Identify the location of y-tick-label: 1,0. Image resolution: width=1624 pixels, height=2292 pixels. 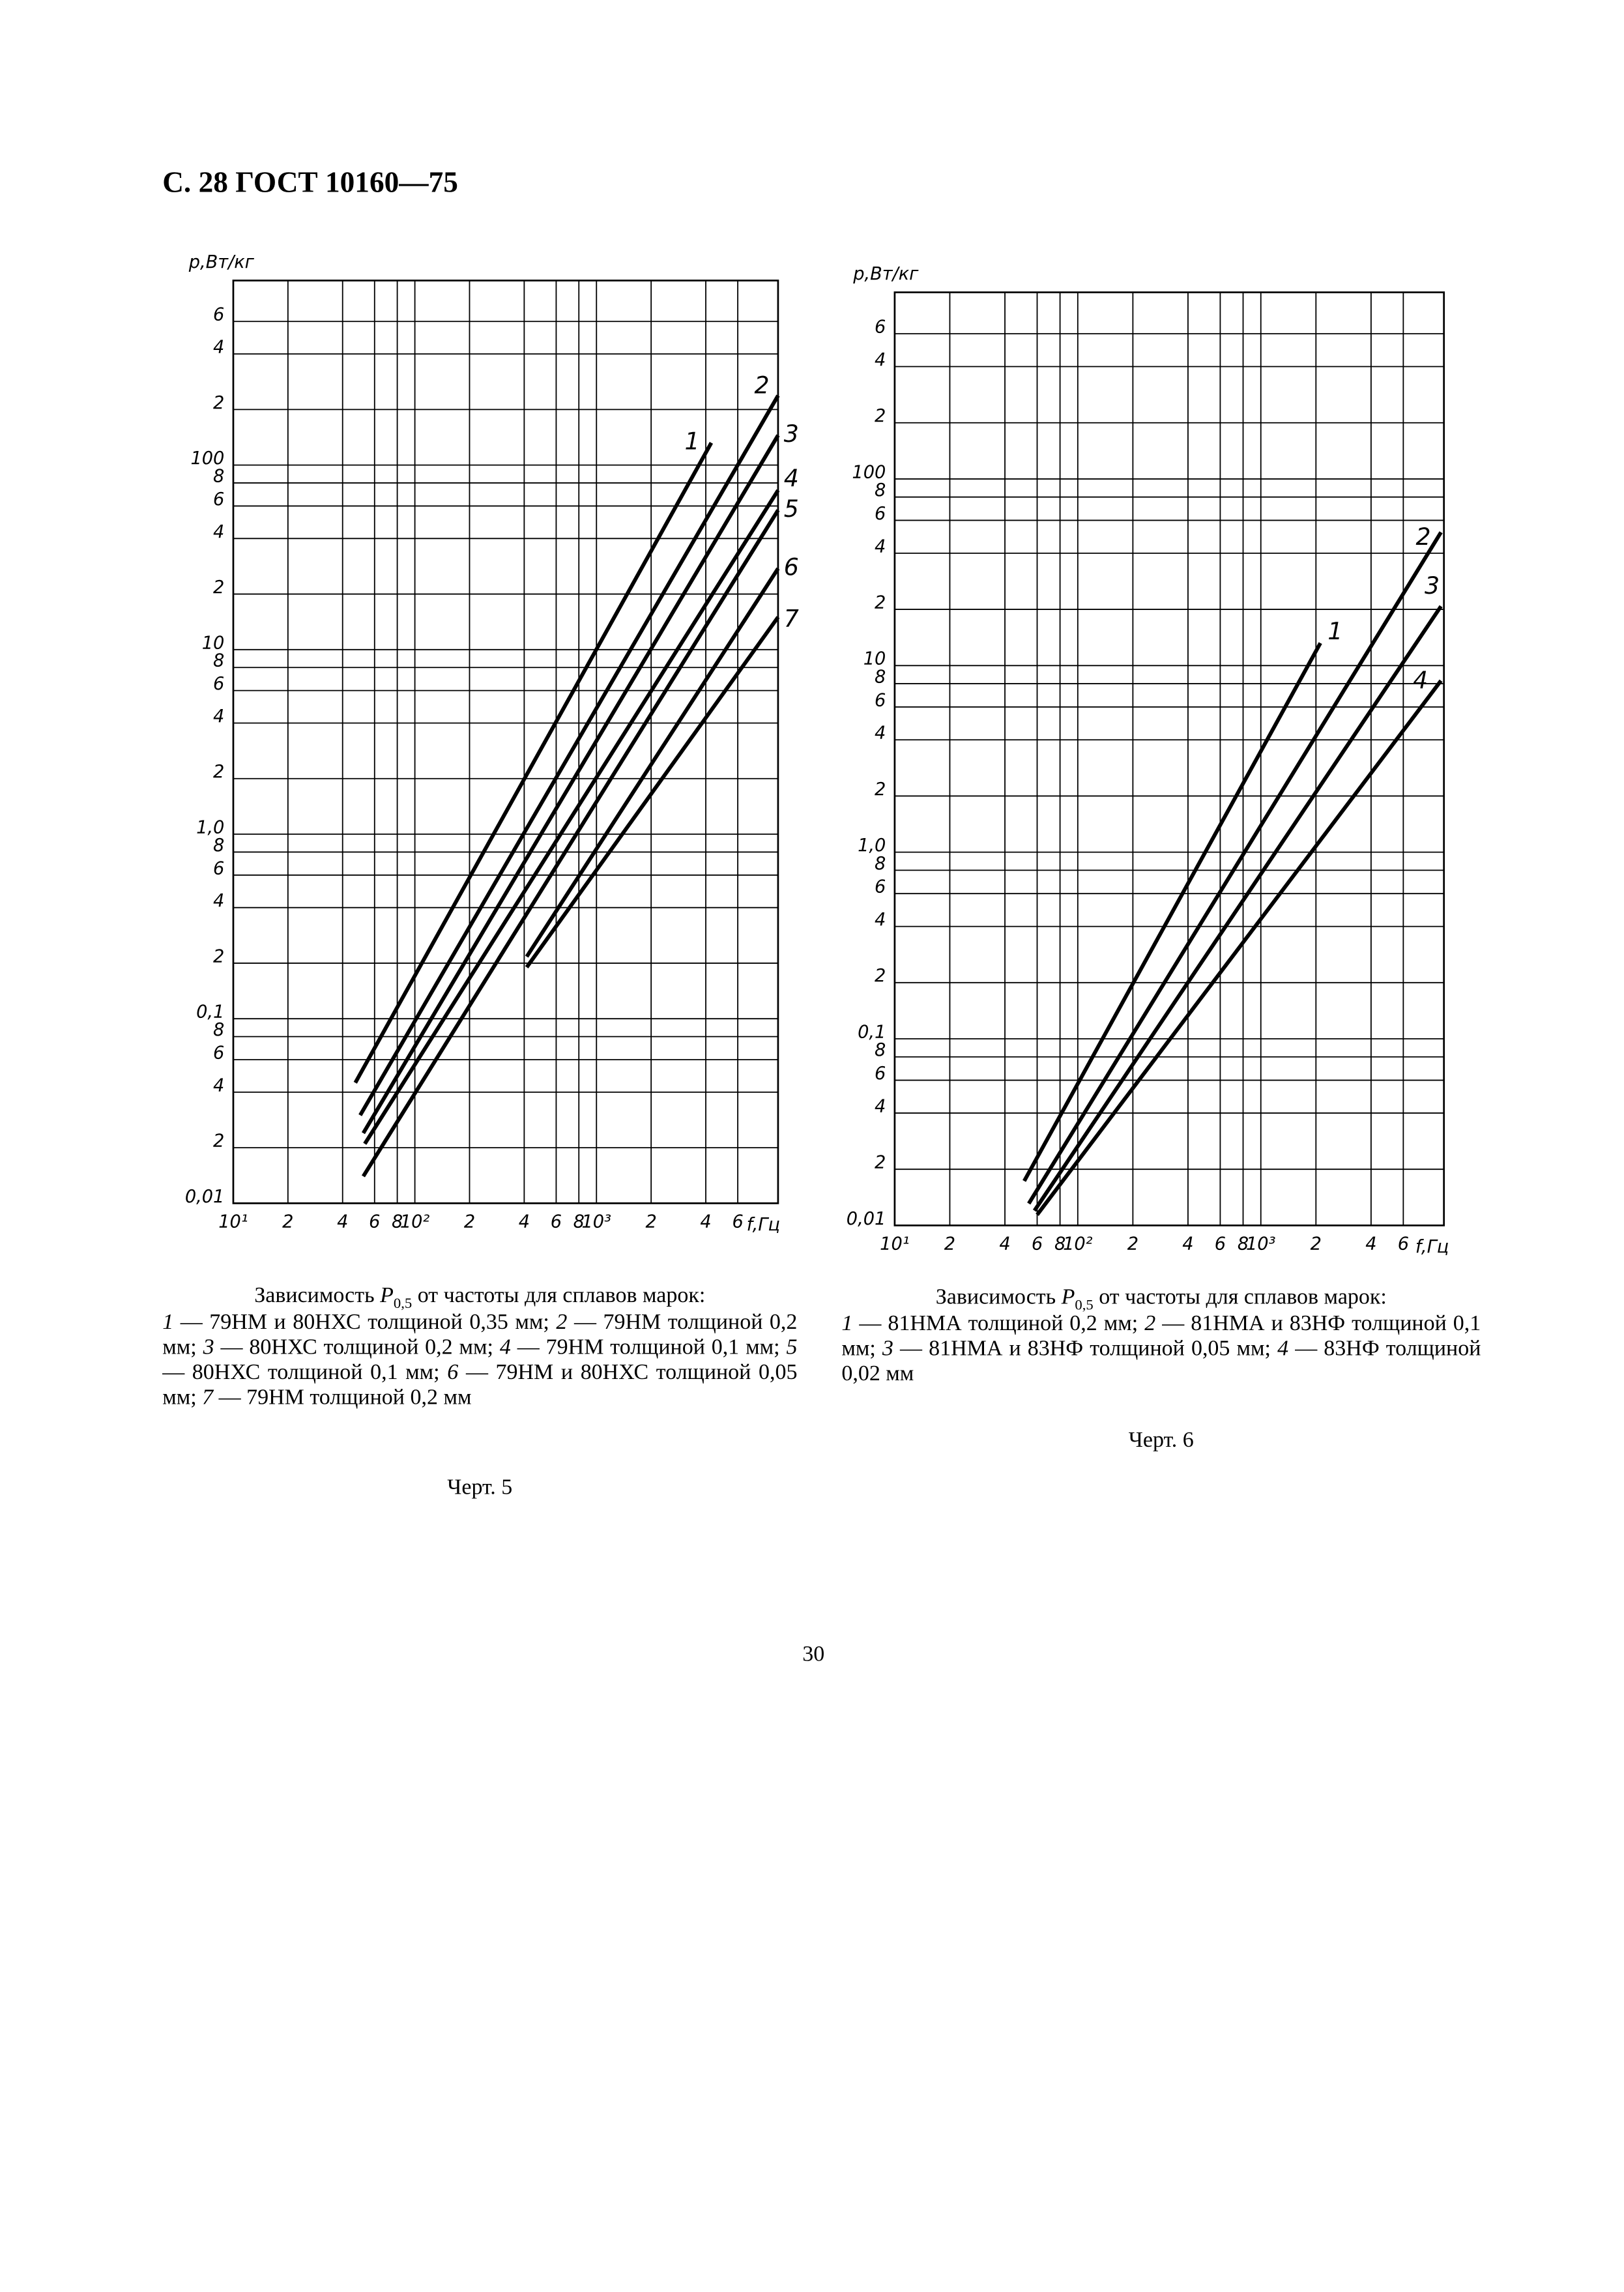
(210, 827).